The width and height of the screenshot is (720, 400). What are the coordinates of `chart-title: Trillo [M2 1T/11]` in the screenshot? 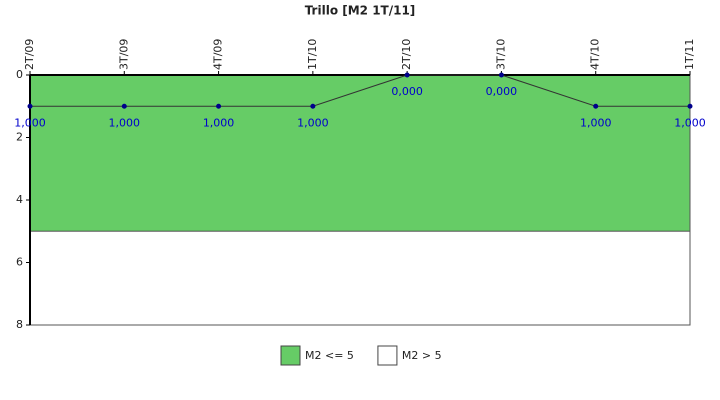 It's located at (360, 11).